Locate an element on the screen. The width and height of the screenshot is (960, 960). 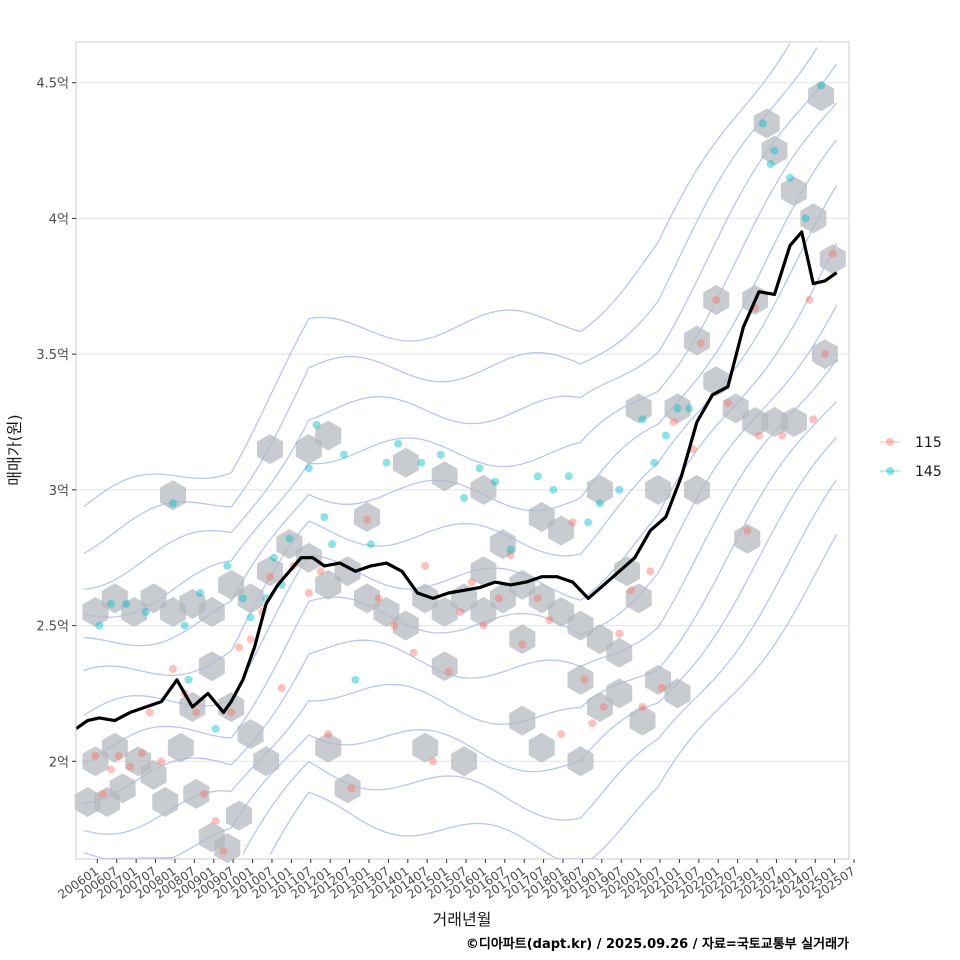
y-tick-label: 3.5억 is located at coordinates (52, 355).